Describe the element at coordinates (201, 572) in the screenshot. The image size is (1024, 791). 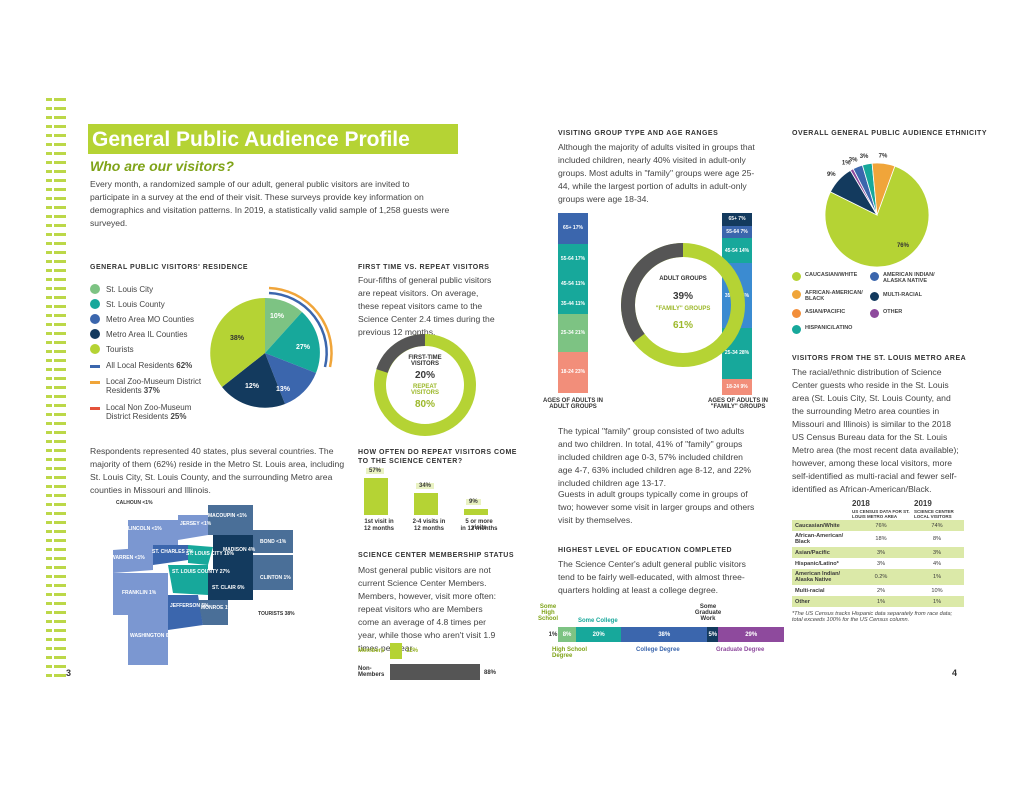
I see `map-label-stlouiscounty: ST. LOUIS COUNTY 27%` at that location.